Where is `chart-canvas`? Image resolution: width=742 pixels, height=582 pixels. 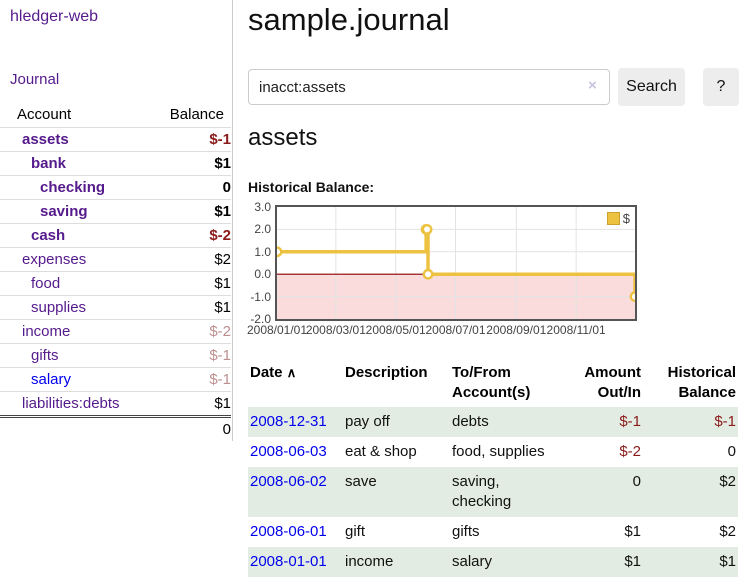 chart-canvas is located at coordinates (456, 263).